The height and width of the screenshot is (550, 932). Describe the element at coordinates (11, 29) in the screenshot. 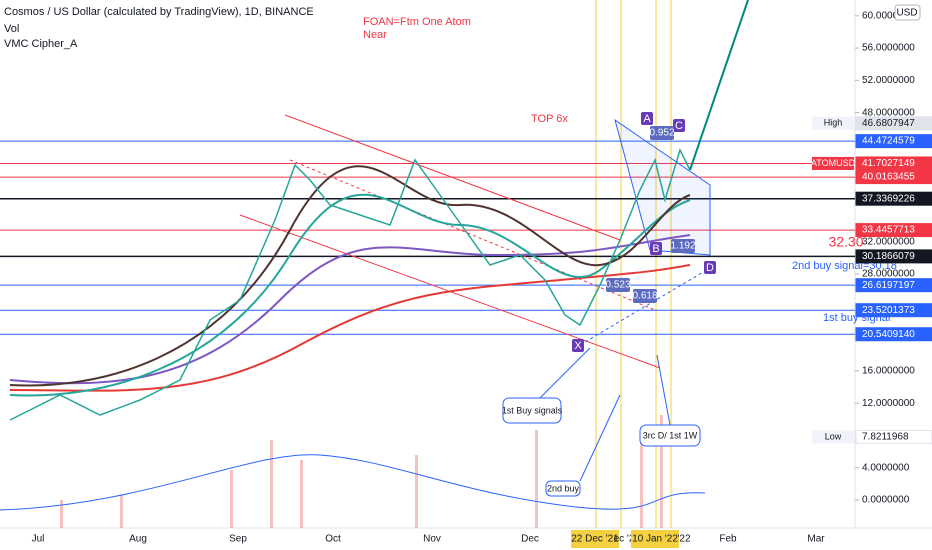

I see `indicator: Vol` at that location.